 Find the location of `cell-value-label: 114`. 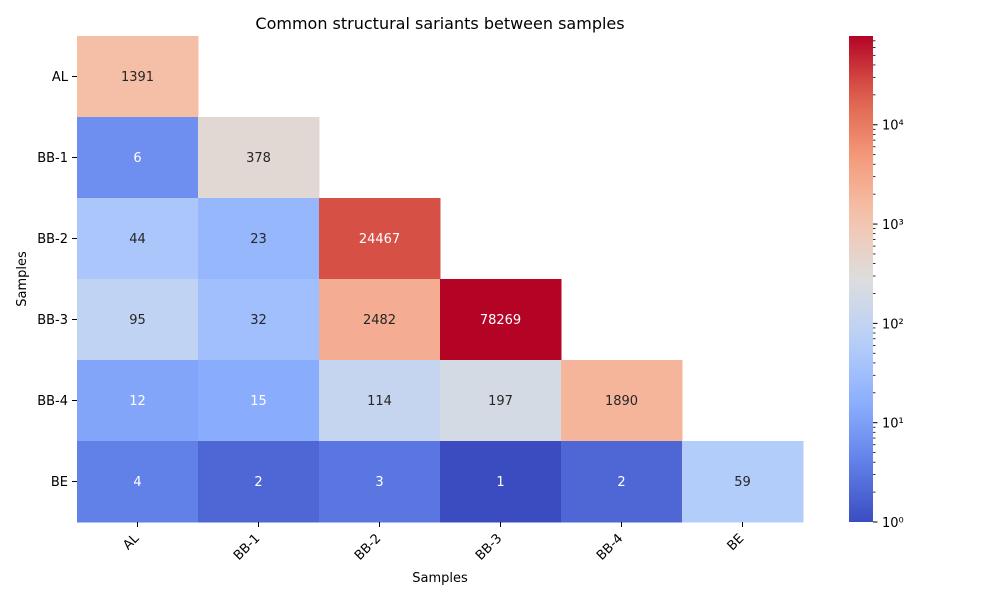

cell-value-label: 114 is located at coordinates (379, 401).